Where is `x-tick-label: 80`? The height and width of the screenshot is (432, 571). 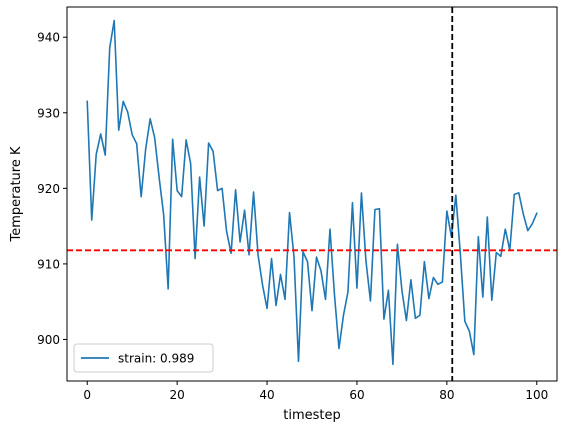
x-tick-label: 80 is located at coordinates (446, 395).